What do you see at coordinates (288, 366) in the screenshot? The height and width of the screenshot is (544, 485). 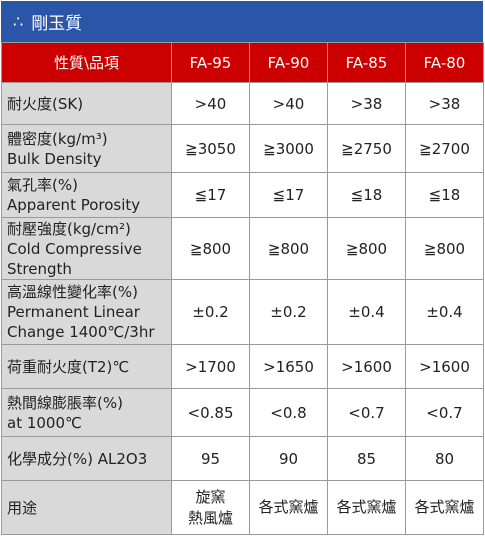 I see `value-cell: >1650` at bounding box center [288, 366].